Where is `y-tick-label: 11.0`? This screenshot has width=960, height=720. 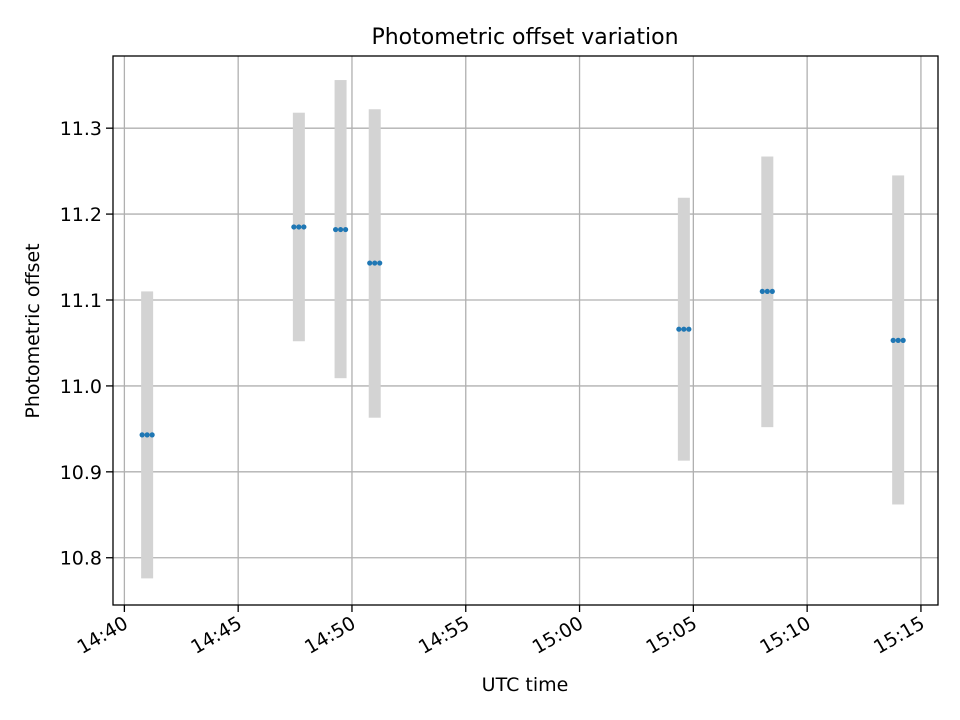 y-tick-label: 11.0 is located at coordinates (81, 387).